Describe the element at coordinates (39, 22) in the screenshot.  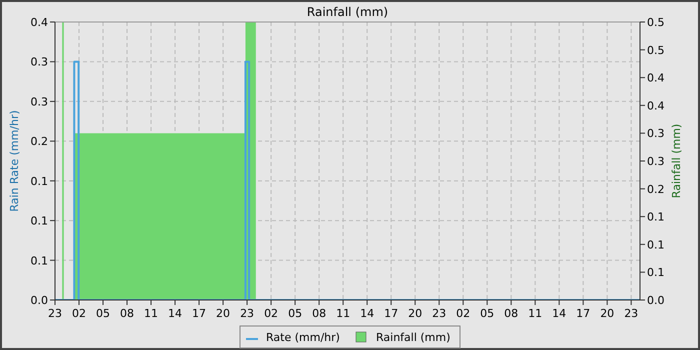
I see `y-tick-label: 0.4` at that location.